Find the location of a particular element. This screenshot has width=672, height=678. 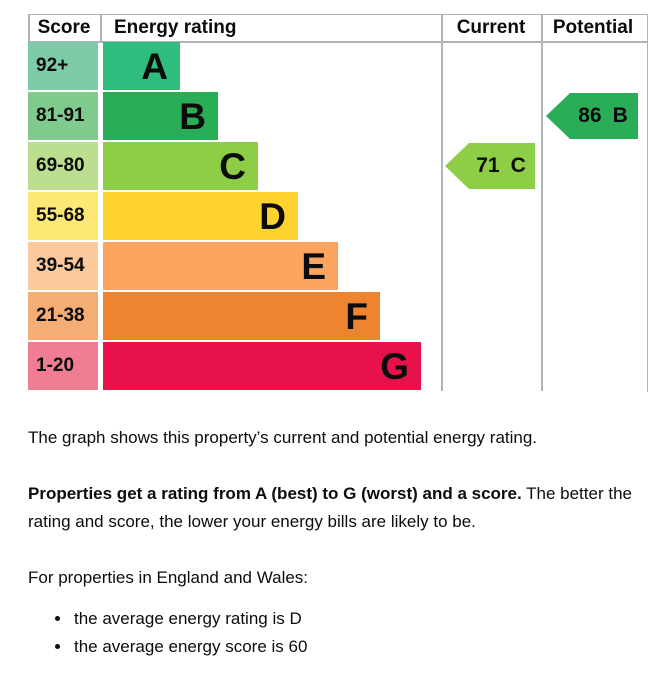

score-range-D: 55-68 is located at coordinates (63, 216).